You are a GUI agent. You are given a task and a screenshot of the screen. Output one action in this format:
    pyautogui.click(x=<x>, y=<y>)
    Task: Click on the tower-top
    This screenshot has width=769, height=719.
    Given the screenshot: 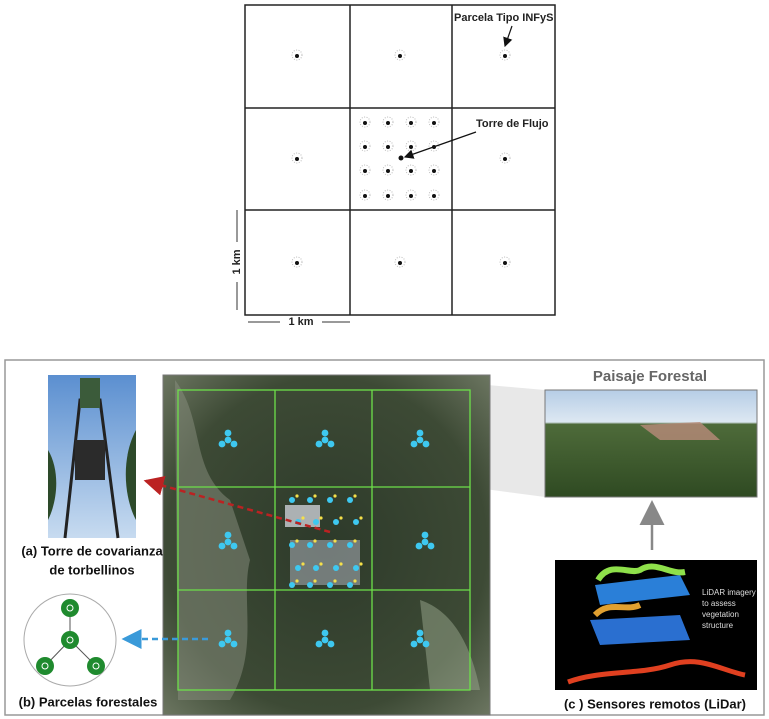 What is the action you would take?
    pyautogui.click(x=90, y=393)
    